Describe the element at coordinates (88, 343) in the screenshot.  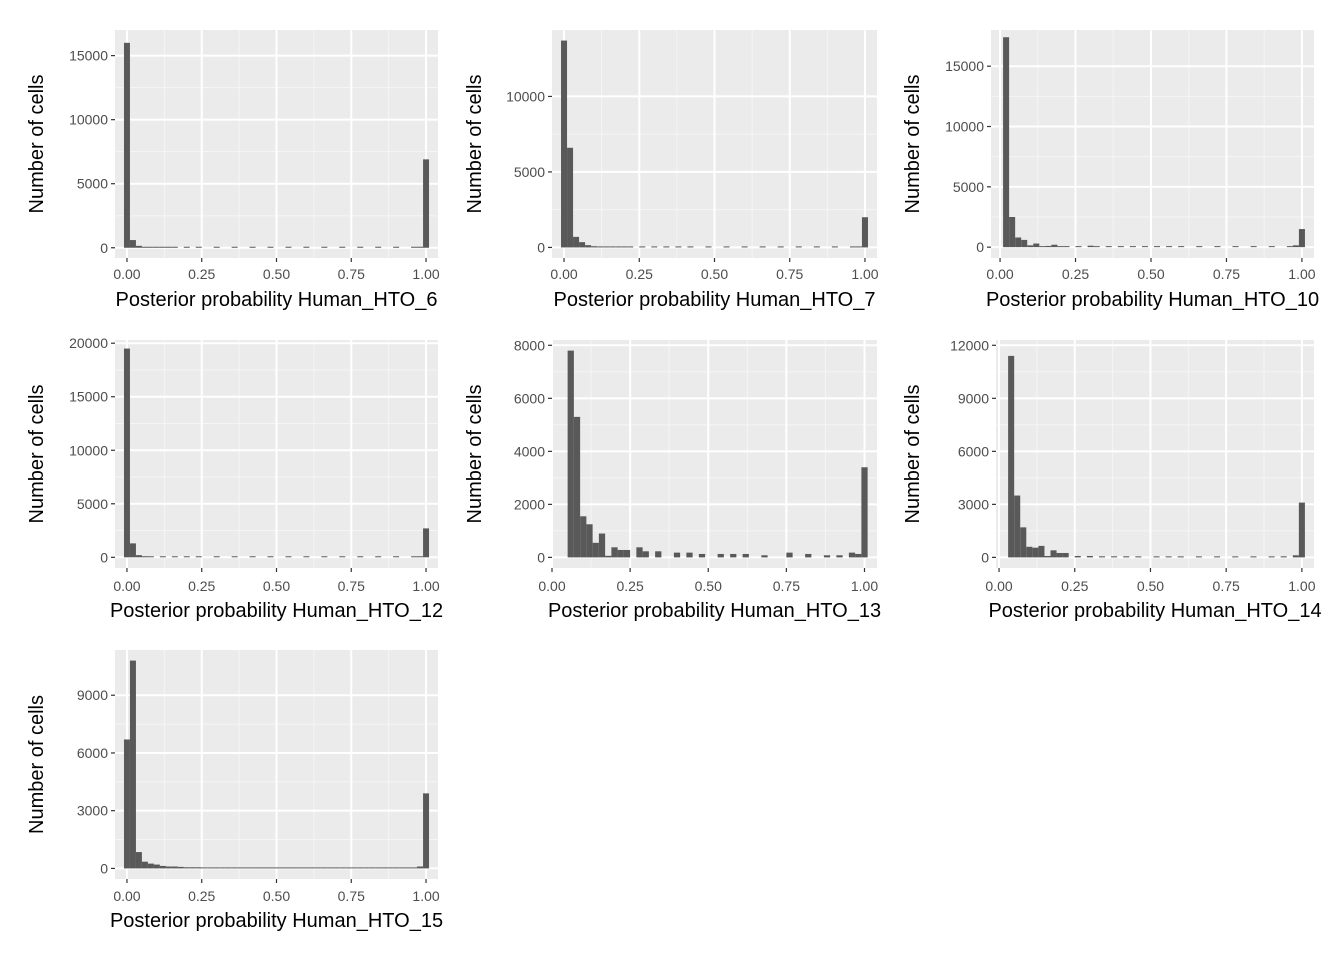
I see `y-tick-label: 20000` at that location.